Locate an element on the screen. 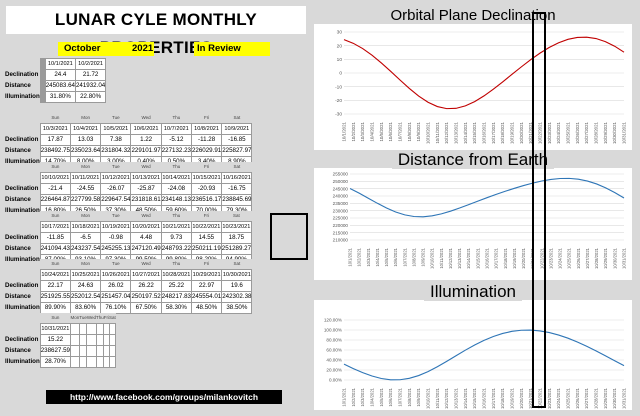 This screenshot has height=416, width=640. x-tick-label: 10/24/2021 is located at coordinates (560, 258).